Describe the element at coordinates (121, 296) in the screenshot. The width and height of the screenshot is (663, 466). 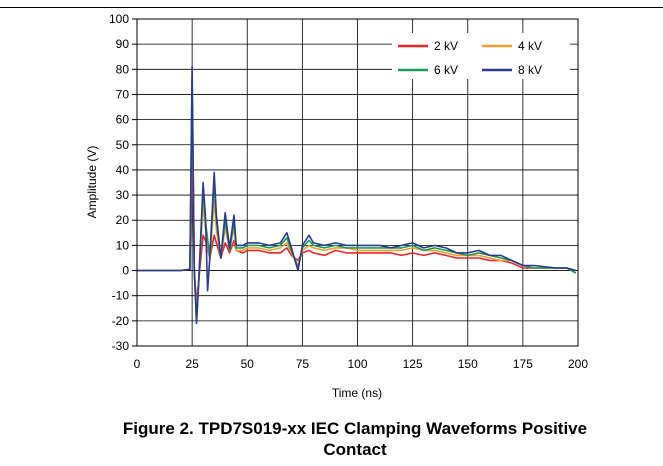
I see `y-tick-label: -10` at that location.